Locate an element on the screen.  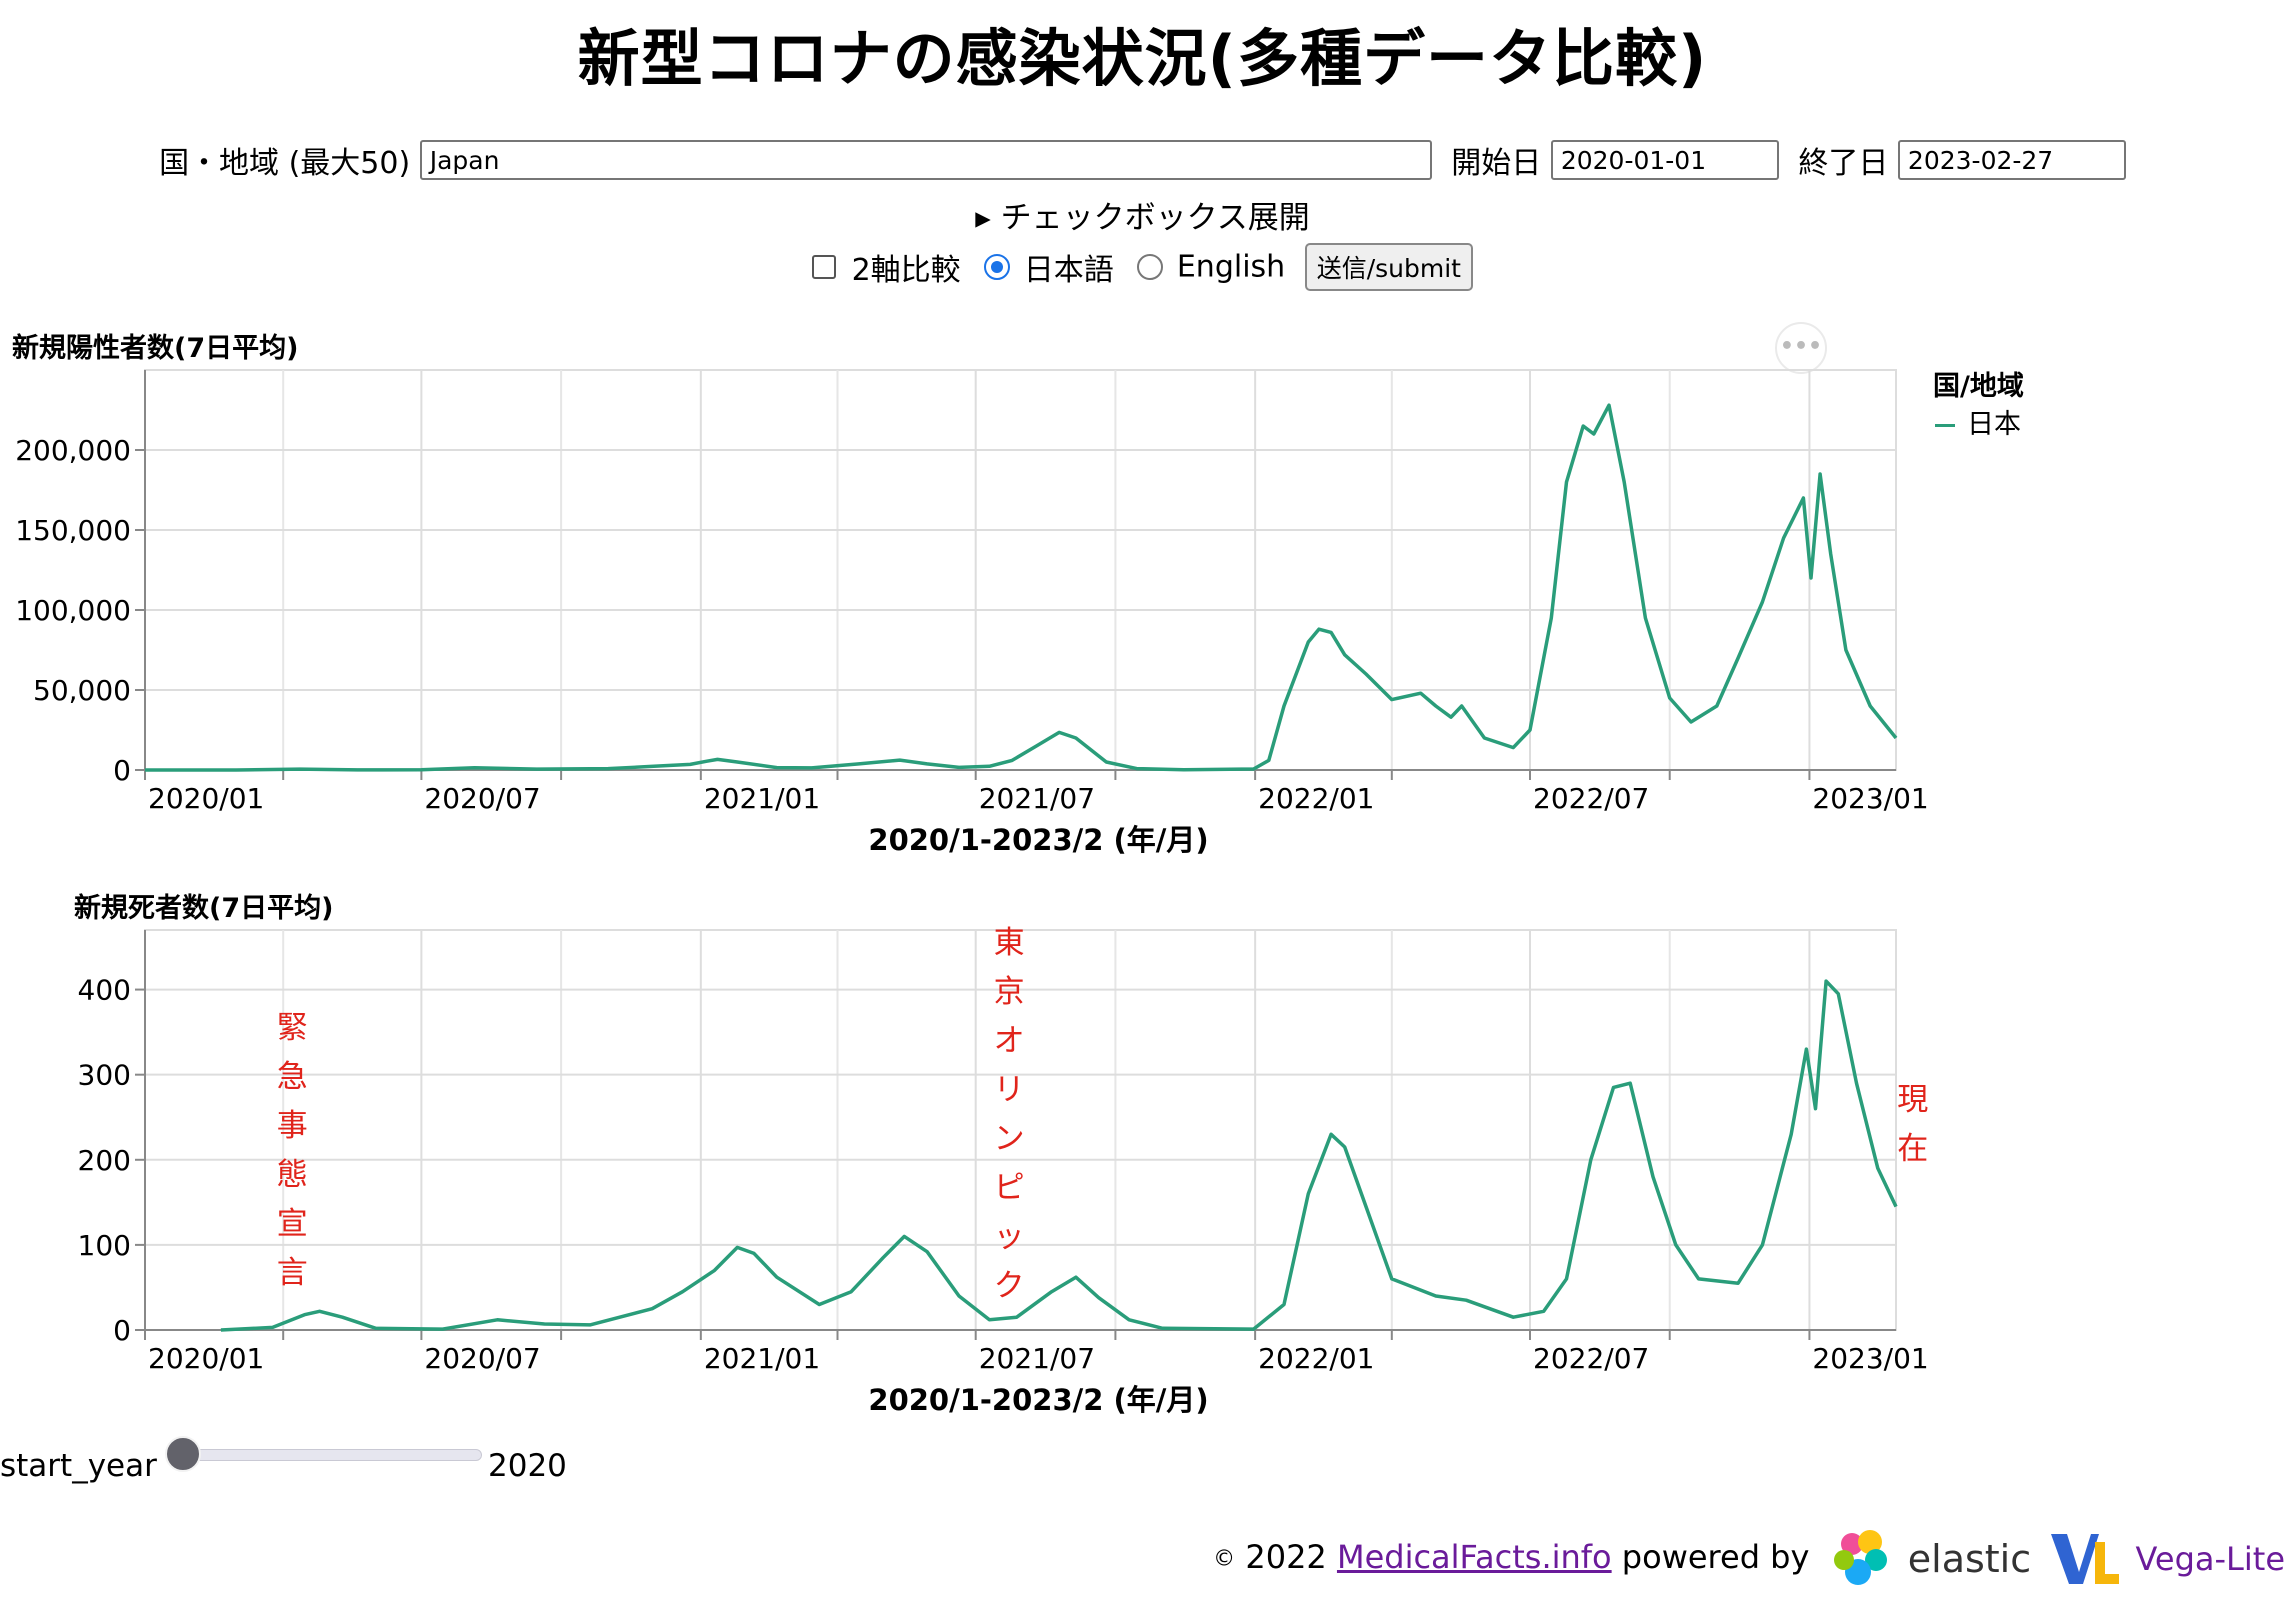
legend-swatch is located at coordinates (1945, 425).